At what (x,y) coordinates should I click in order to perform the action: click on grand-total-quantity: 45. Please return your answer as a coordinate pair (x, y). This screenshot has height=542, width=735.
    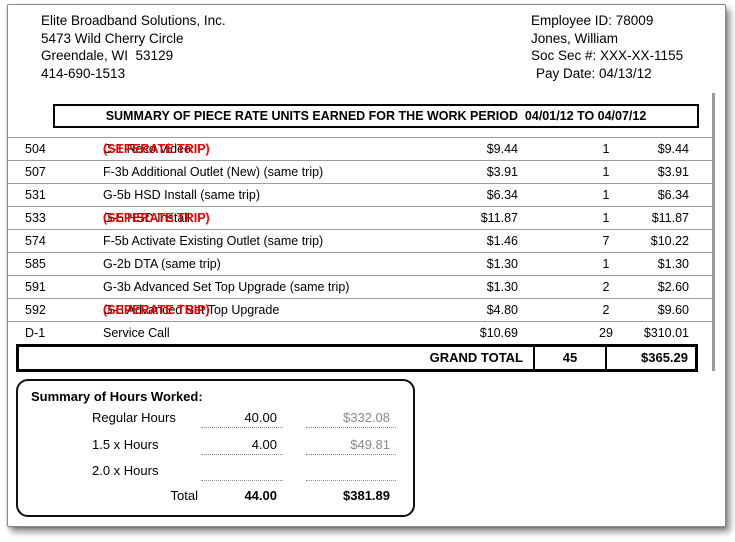
    Looking at the image, I should click on (571, 358).